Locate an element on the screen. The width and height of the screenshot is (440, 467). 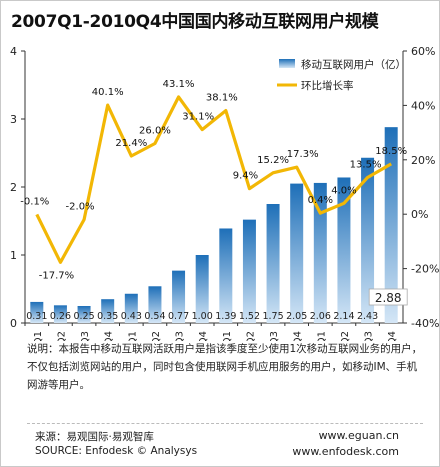
y-tick-label-left: 2 is located at coordinates (13, 187).